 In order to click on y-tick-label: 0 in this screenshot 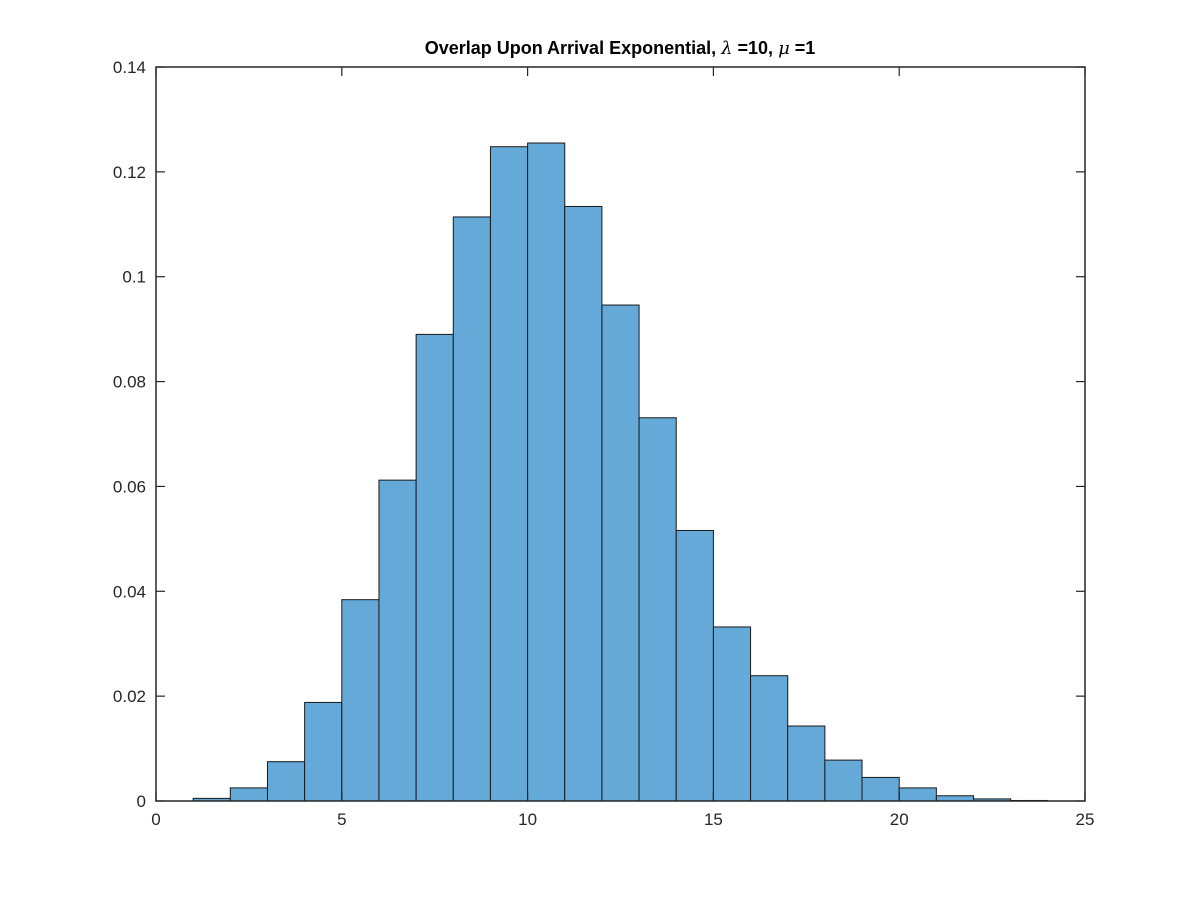, I will do `click(141, 801)`.